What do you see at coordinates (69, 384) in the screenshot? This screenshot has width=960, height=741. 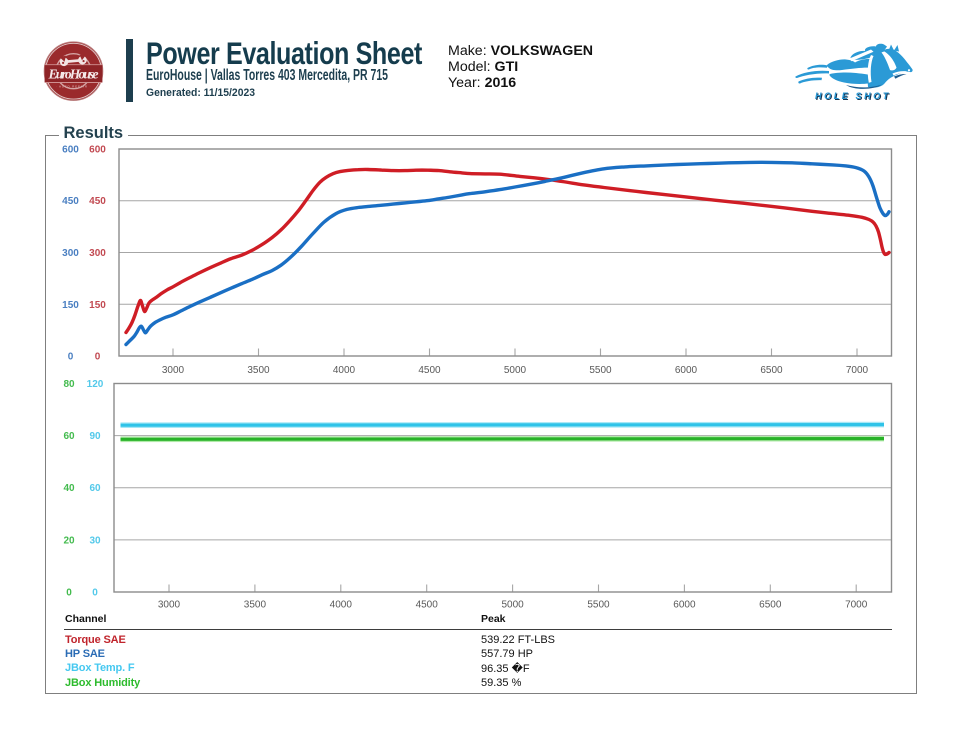 I see `svg-text: 80` at bounding box center [69, 384].